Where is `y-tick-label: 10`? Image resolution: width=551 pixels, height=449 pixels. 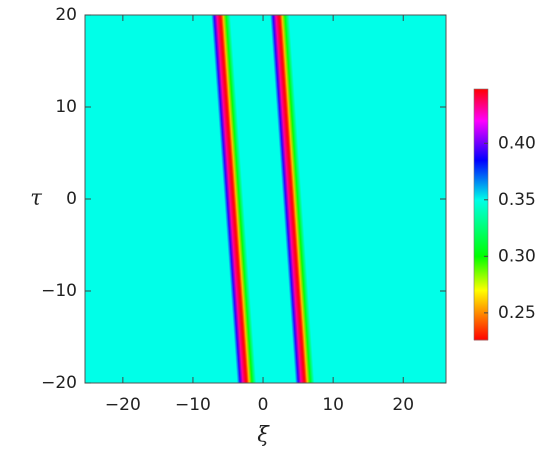 y-tick-label: 10 is located at coordinates (66, 107).